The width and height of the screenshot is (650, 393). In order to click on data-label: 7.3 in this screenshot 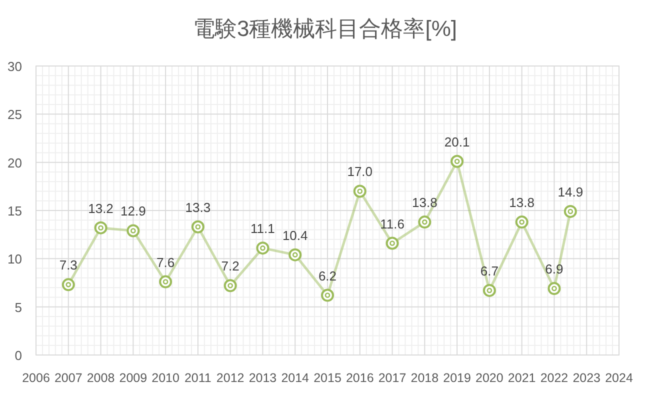, I will do `click(68, 265)`.